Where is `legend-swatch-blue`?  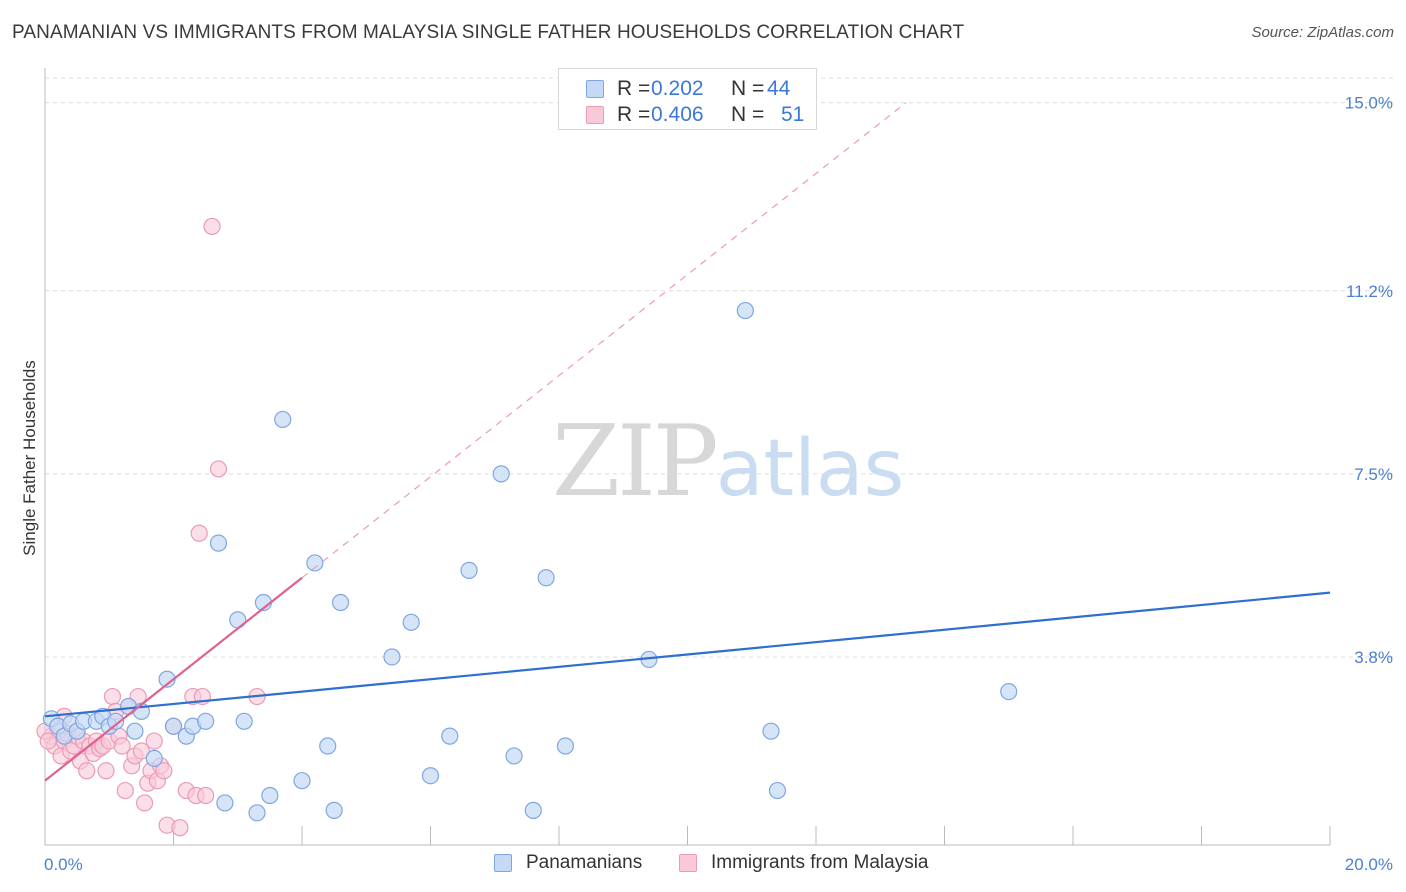 legend-swatch-blue is located at coordinates (595, 89).